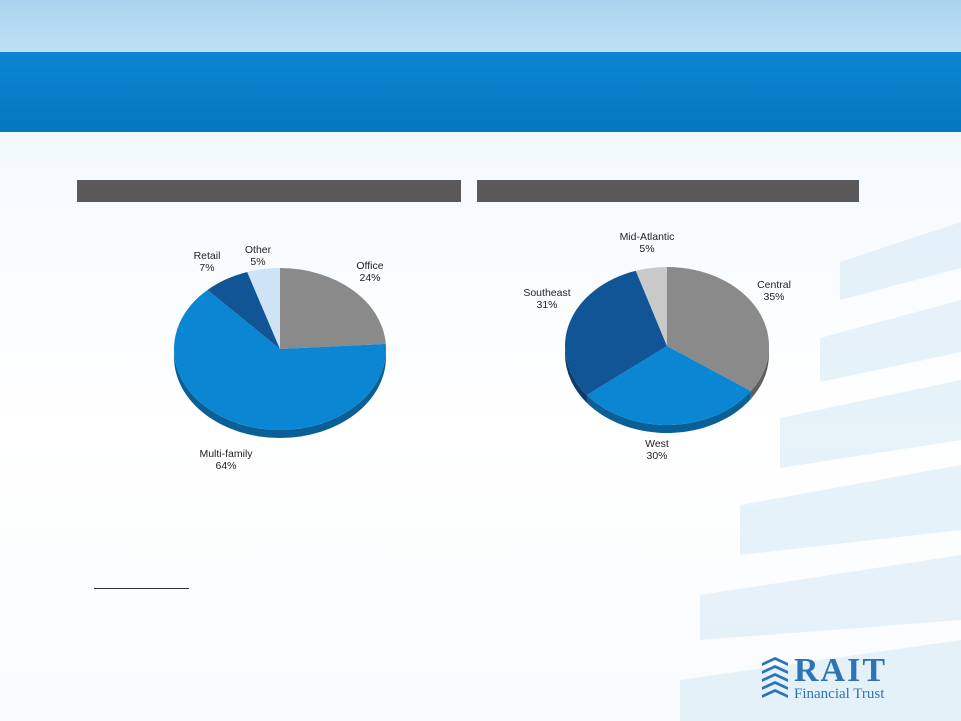  What do you see at coordinates (646, 249) in the screenshot?
I see `value-mid-atlantic: 5%` at bounding box center [646, 249].